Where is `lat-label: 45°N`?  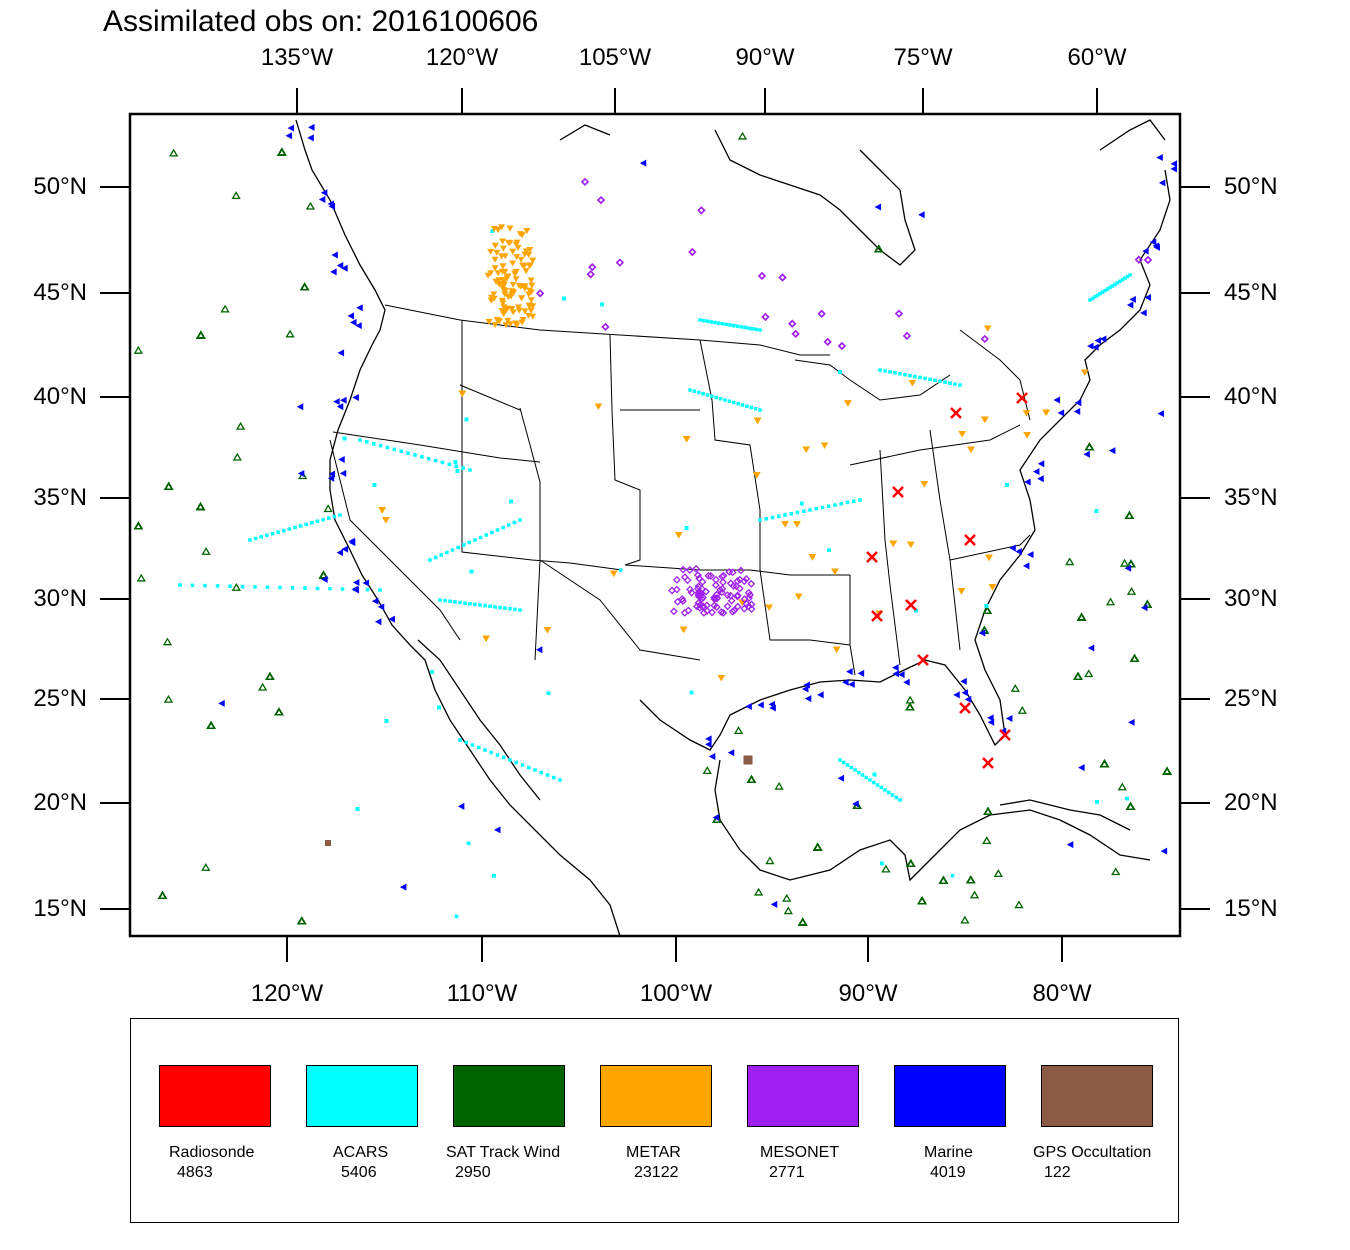
lat-label: 45°N is located at coordinates (1251, 292).